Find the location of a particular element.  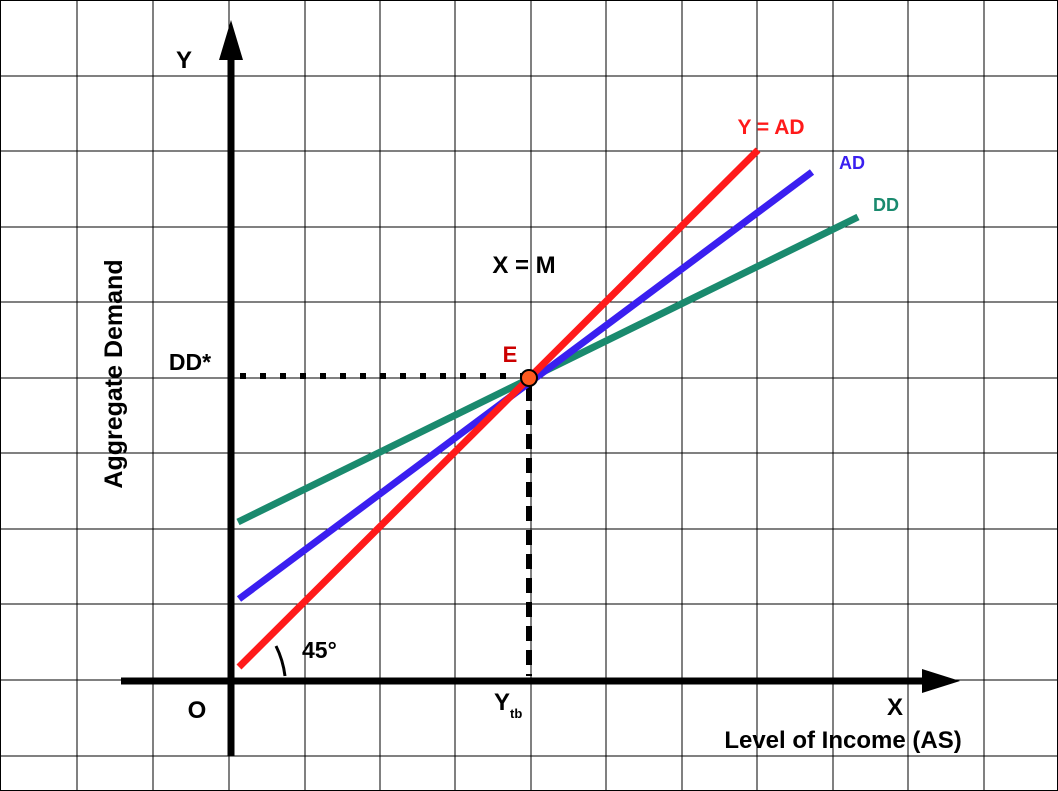

angle-label: 45° is located at coordinates (319, 650).